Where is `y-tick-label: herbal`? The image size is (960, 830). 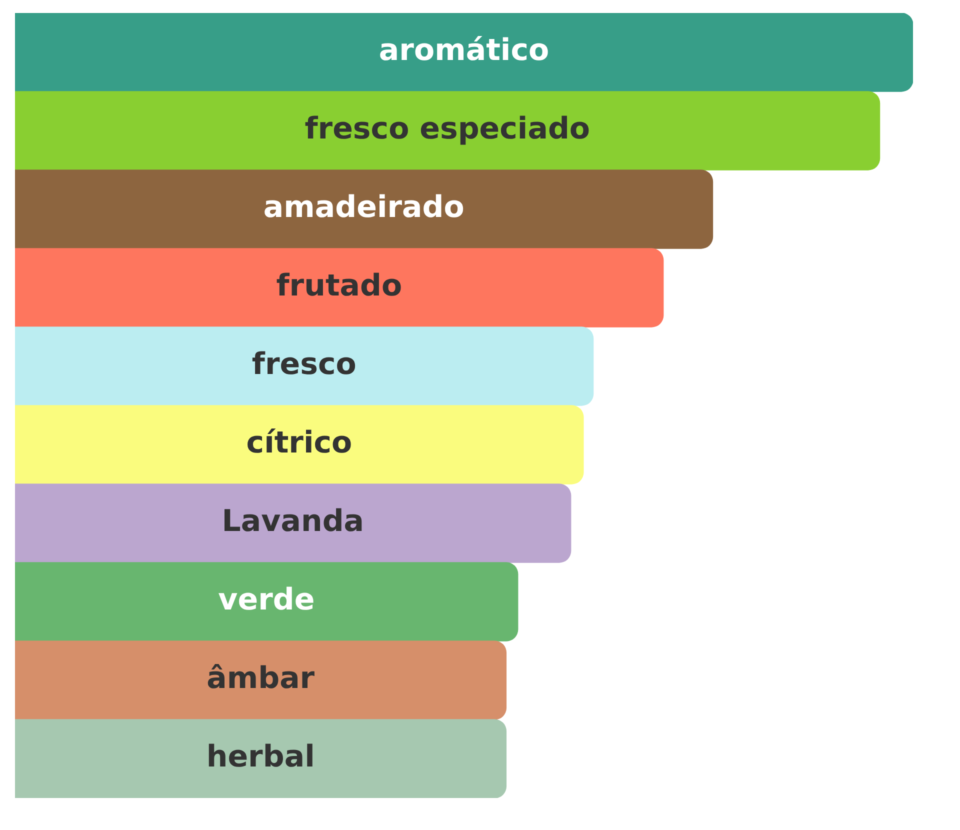 y-tick-label: herbal is located at coordinates (260, 757).